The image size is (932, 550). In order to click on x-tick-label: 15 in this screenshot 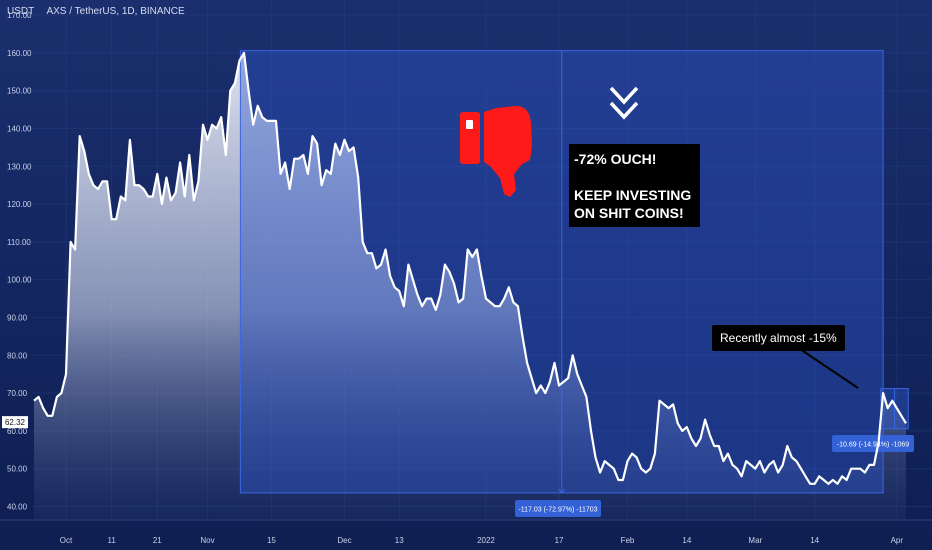, I will do `click(271, 540)`.